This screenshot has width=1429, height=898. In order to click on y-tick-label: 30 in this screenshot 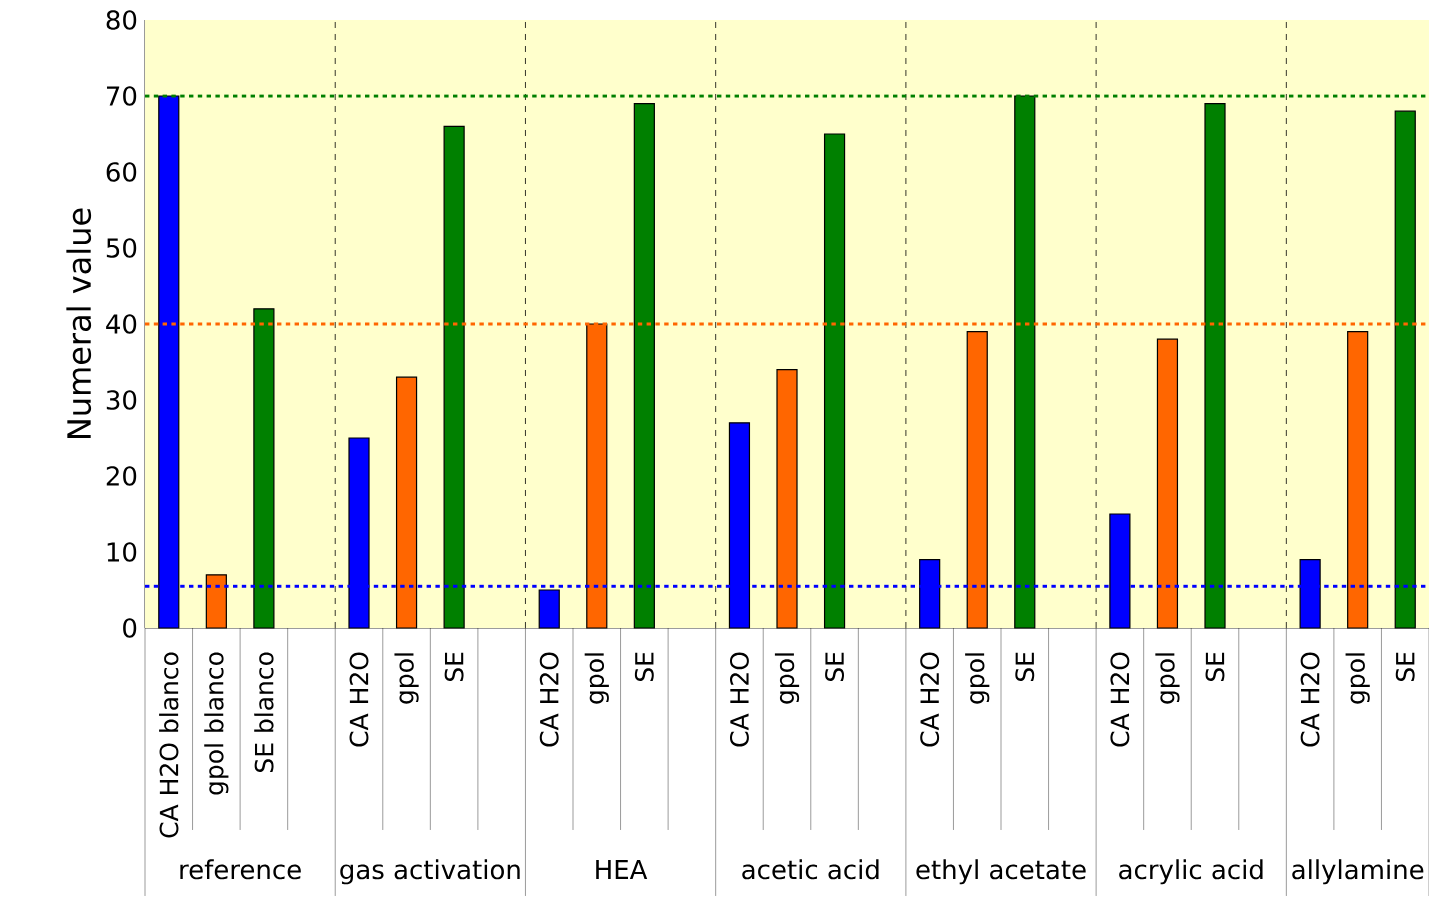, I will do `click(121, 400)`.